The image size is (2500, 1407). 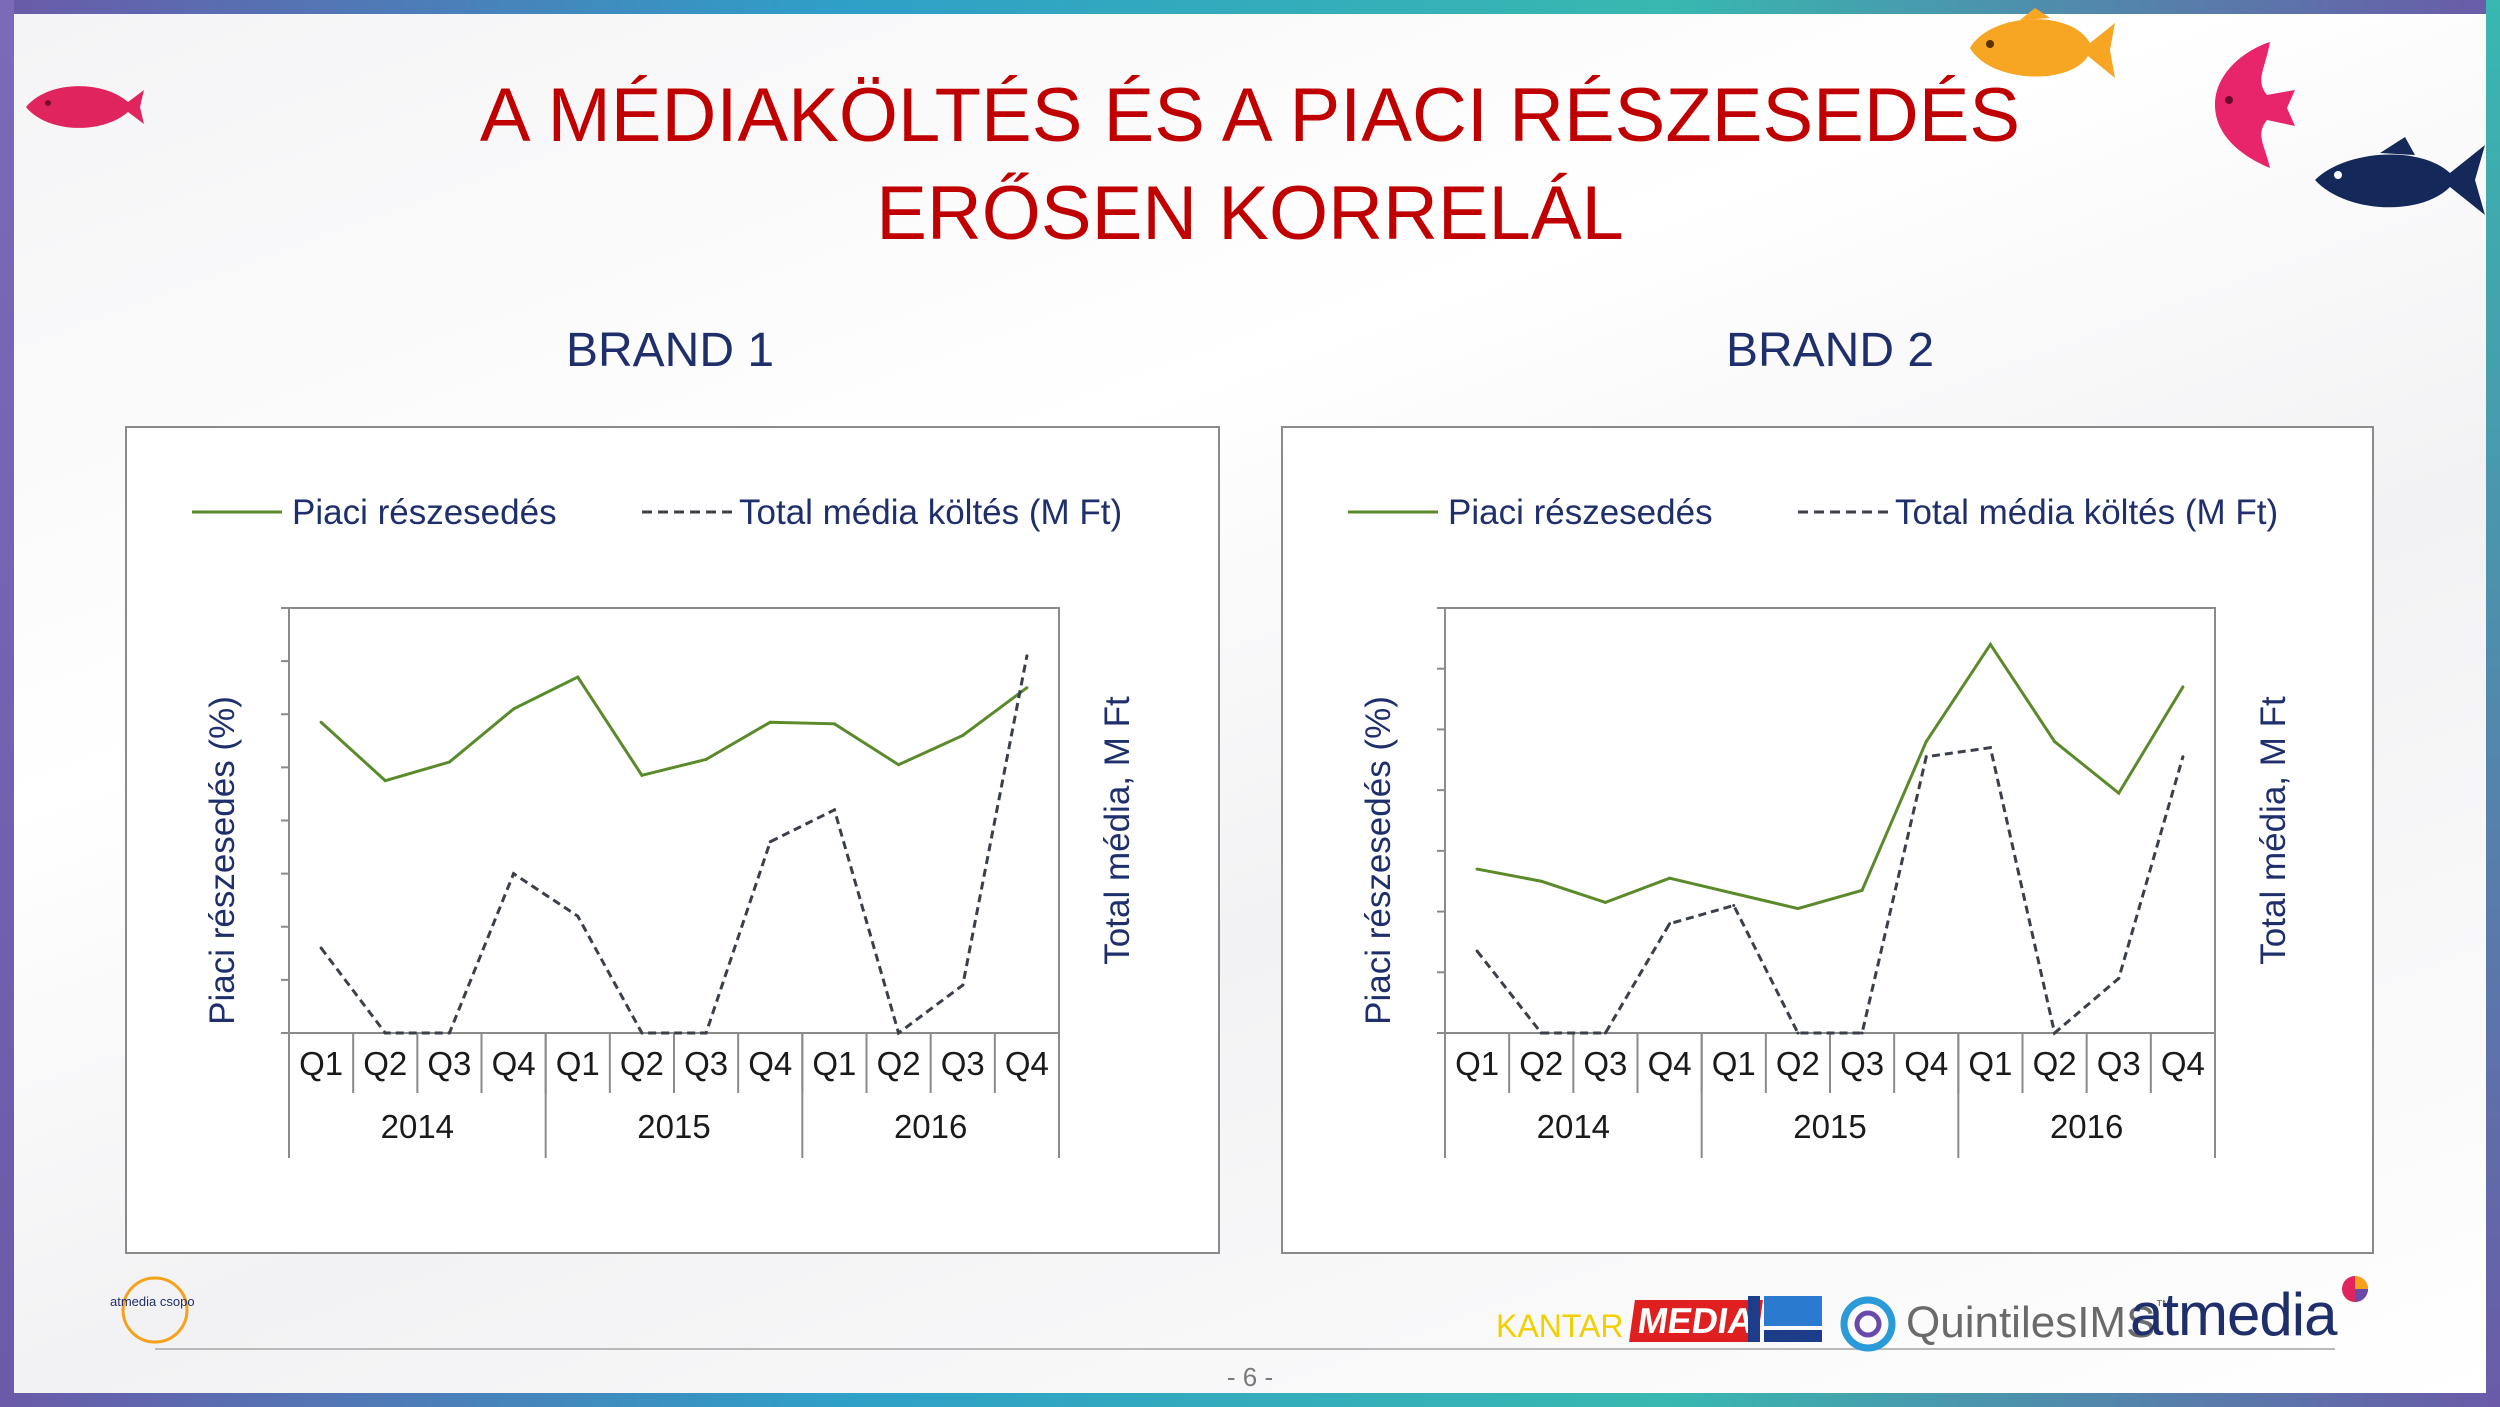 I want to click on pink-angelfish-icon, so click(x=2255, y=105).